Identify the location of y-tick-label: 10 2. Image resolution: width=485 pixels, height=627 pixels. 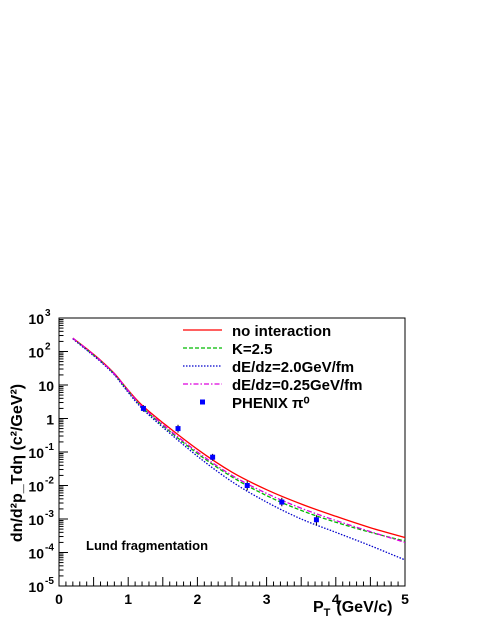
(39, 351).